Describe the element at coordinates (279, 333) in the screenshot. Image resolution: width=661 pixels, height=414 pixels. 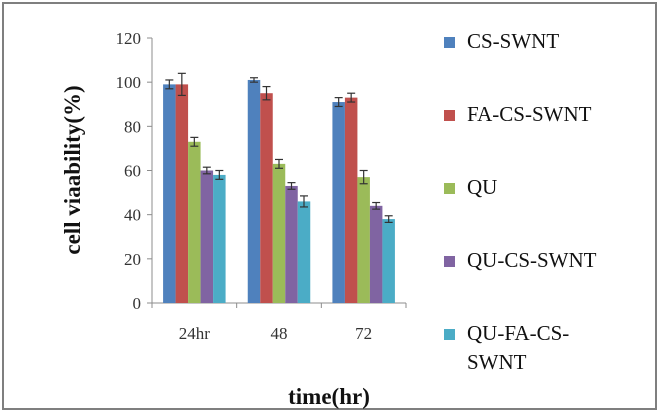
I see `x-tick-label: 48` at that location.